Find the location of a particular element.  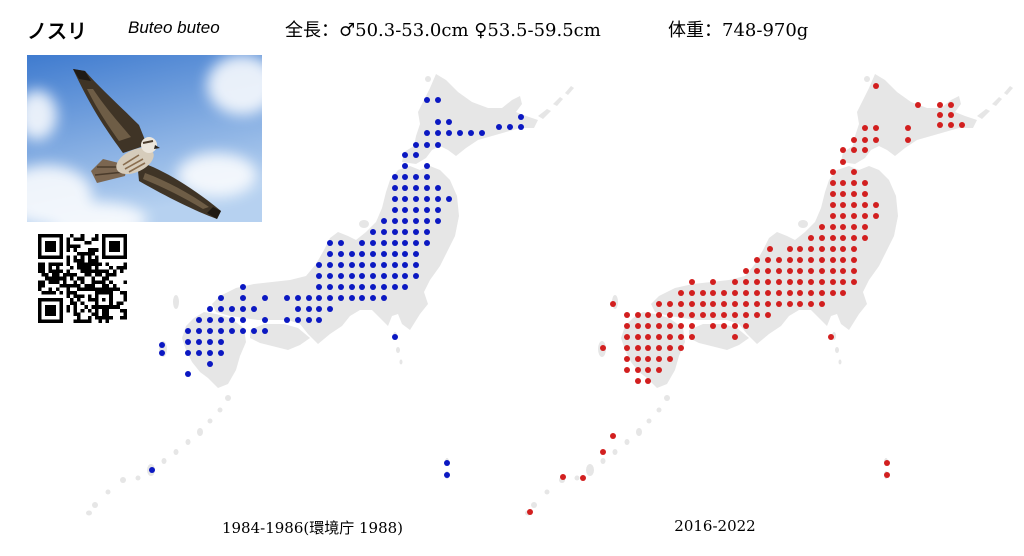

body-weight-text: 体重：748-970g is located at coordinates (738, 30).